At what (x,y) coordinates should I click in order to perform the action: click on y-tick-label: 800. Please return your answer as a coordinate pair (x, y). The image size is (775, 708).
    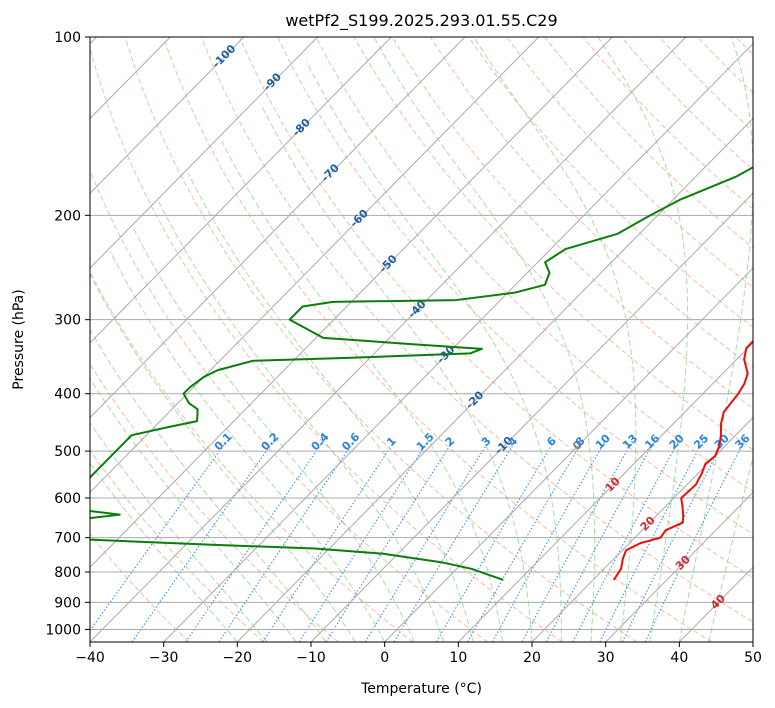
    Looking at the image, I should click on (67, 573).